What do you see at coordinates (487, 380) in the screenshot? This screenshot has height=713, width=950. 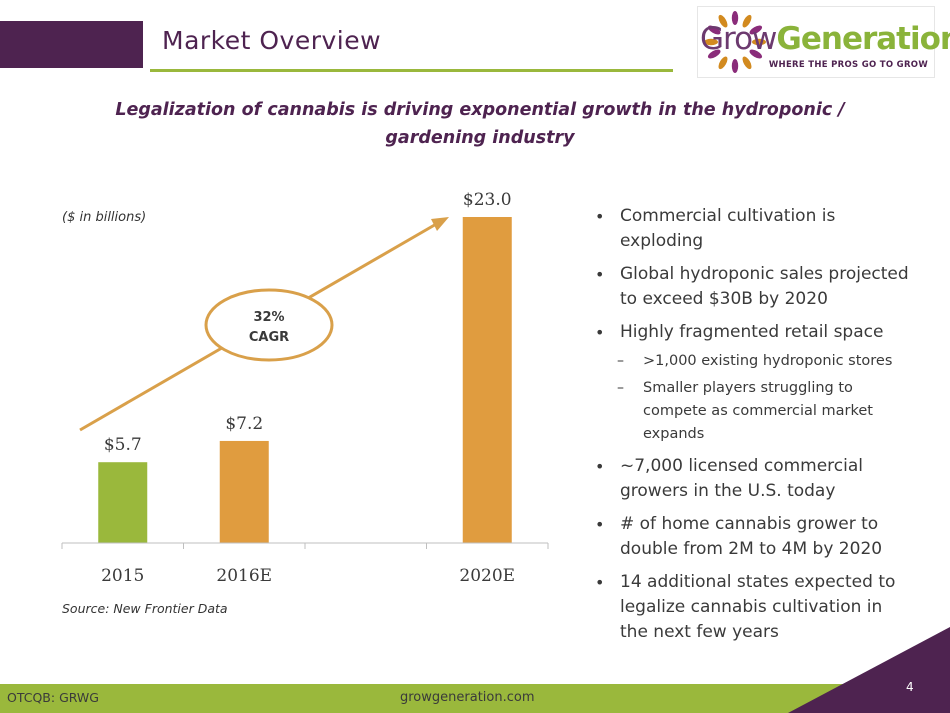 I see `bar-2020e` at bounding box center [487, 380].